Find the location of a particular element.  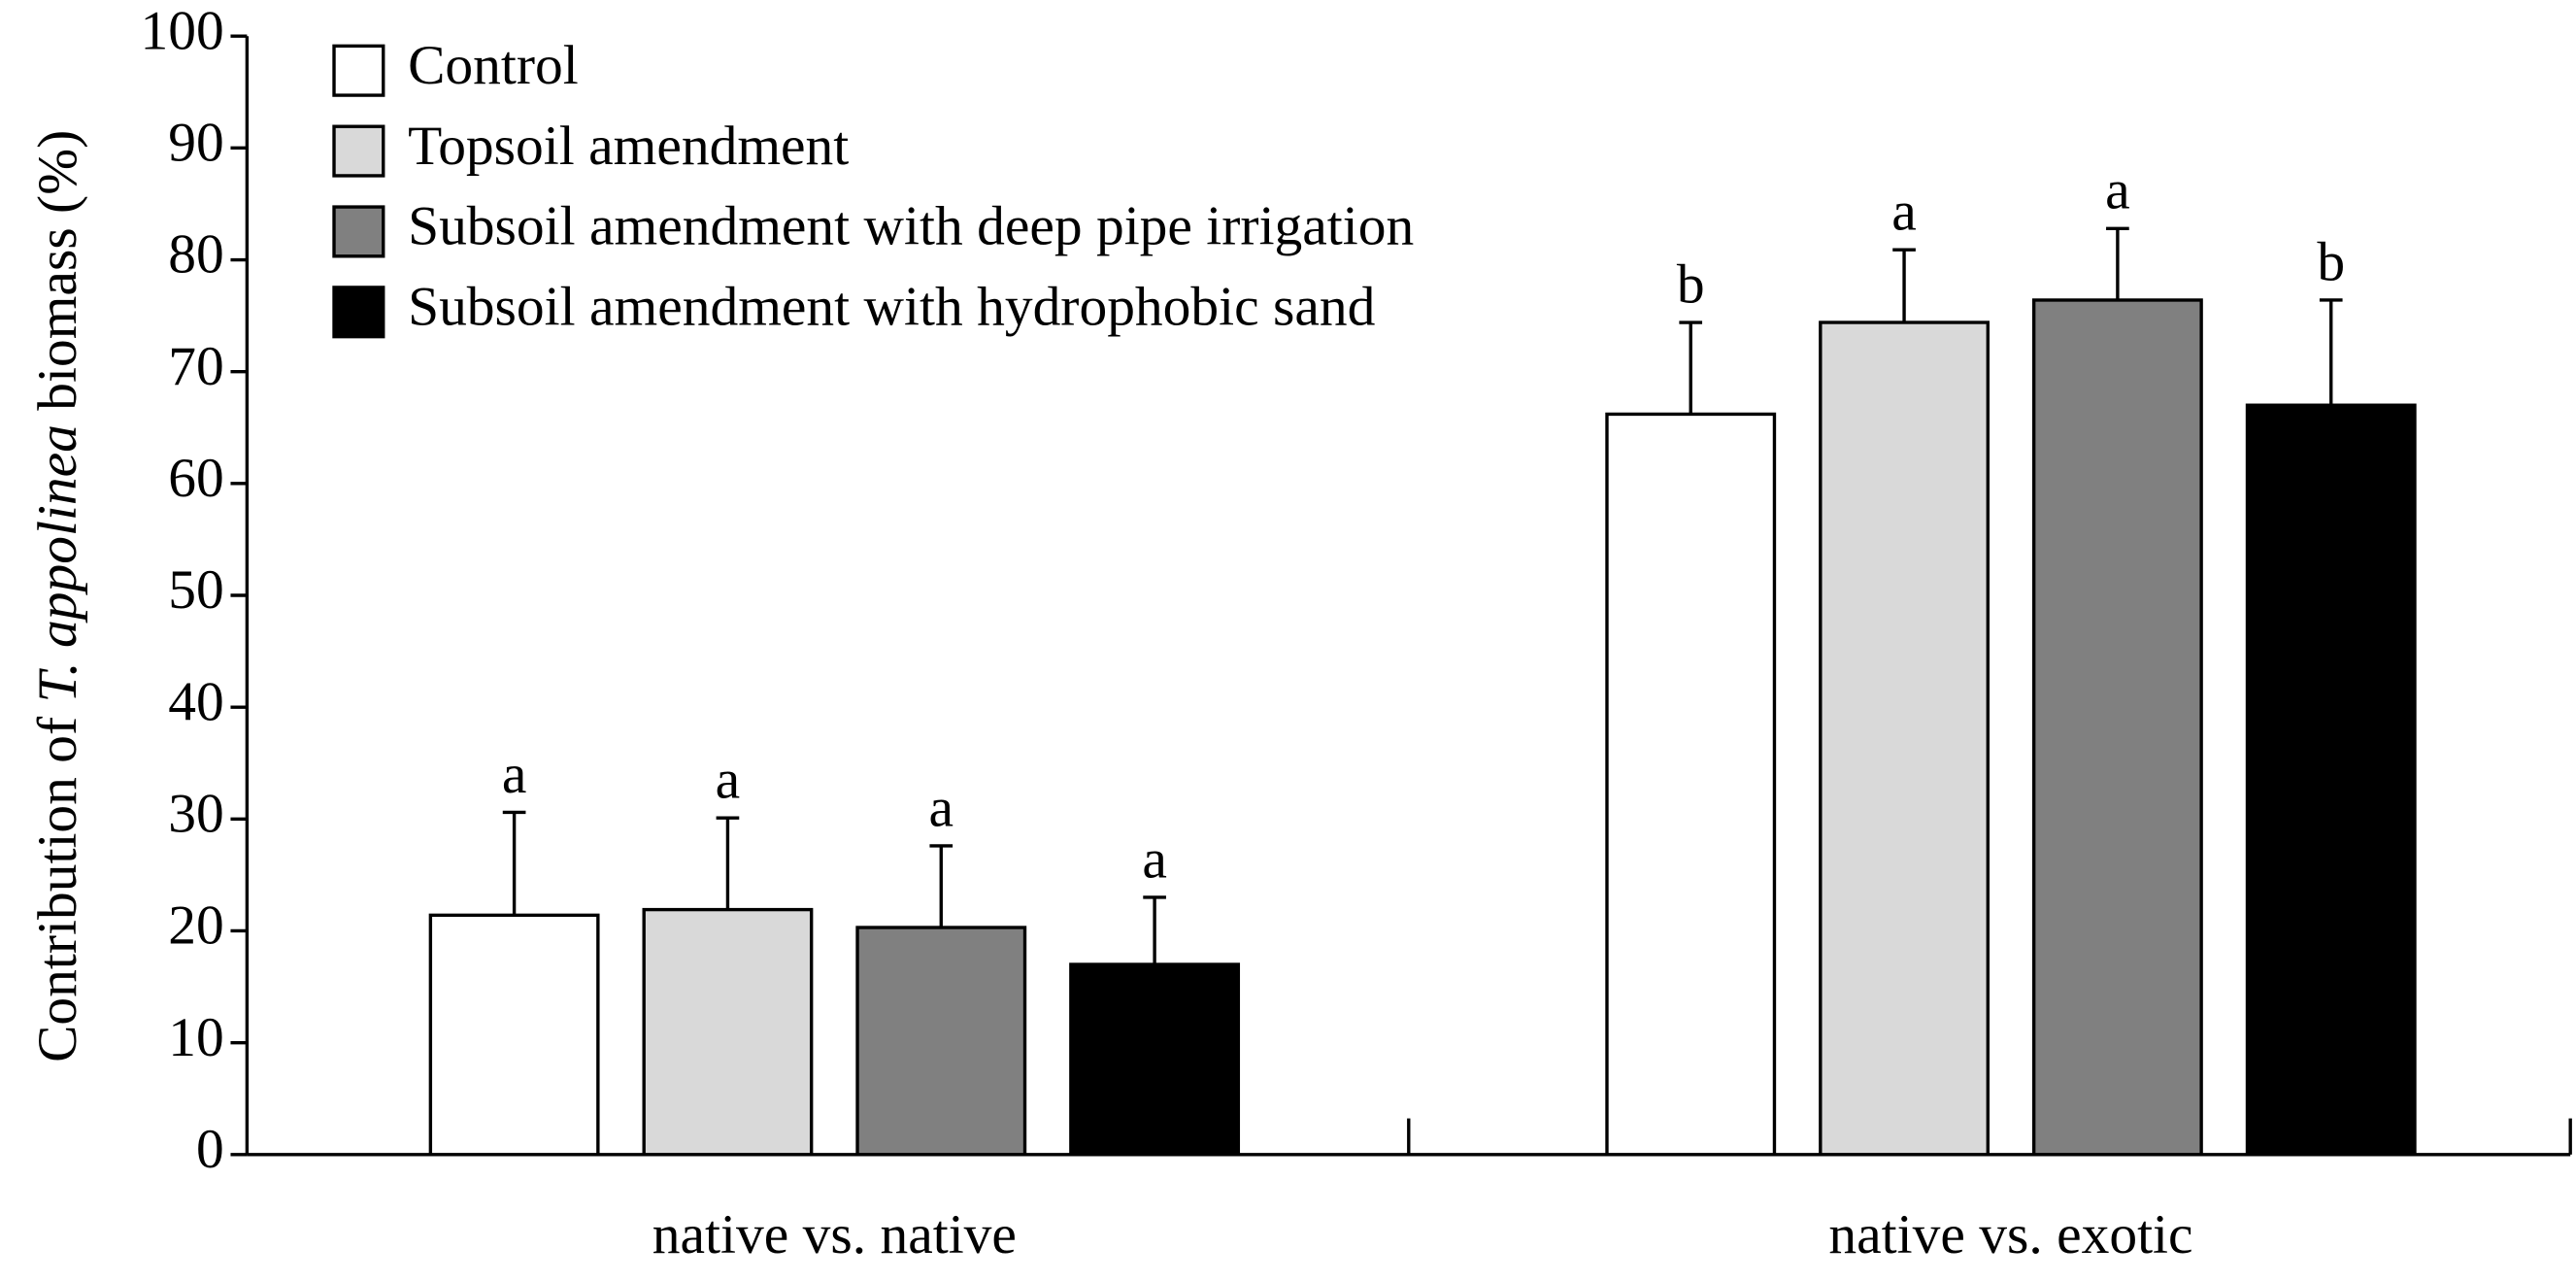

y-label-part: Contribution of is located at coordinates (58, 882).